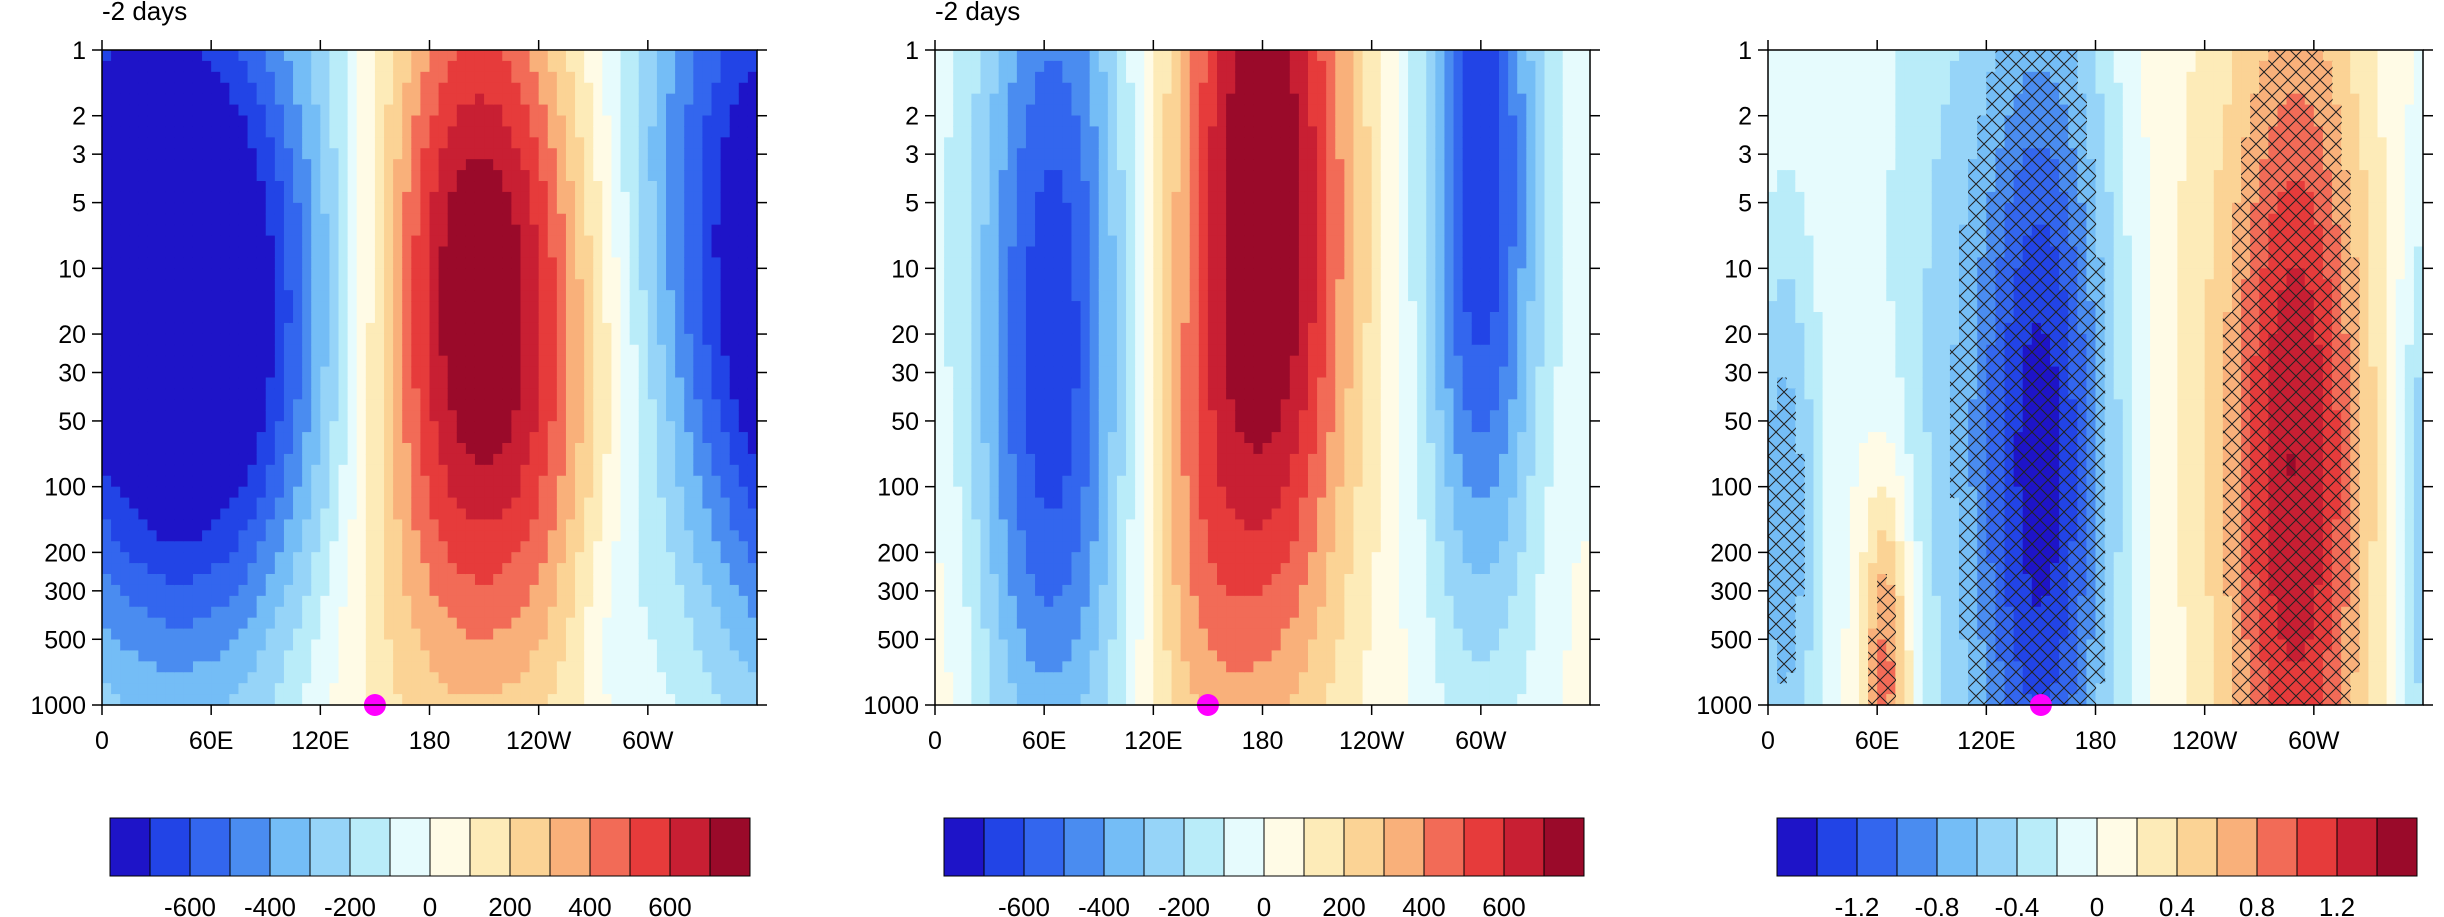 The height and width of the screenshot is (917, 2444). What do you see at coordinates (320, 741) in the screenshot?
I see `x-tick-label: 120E` at bounding box center [320, 741].